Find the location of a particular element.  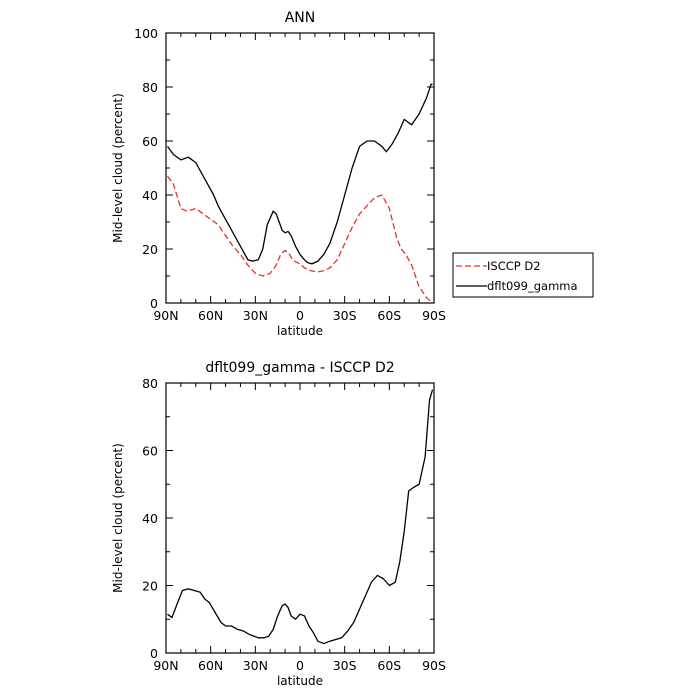

legend-label: ISCCP D2 is located at coordinates (514, 266).